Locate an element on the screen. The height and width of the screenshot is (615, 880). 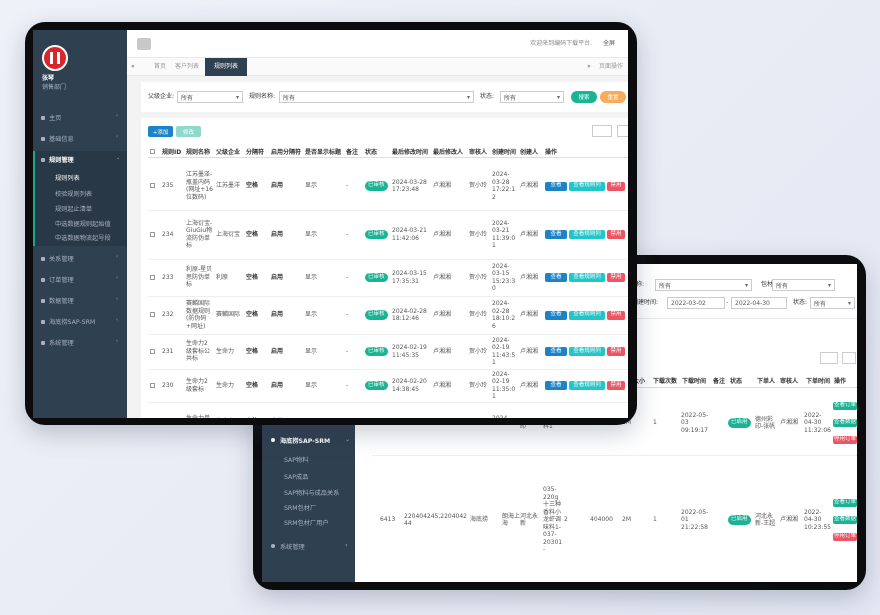
submenu-item: SRM包材厂 is located at coordinates (300, 508).